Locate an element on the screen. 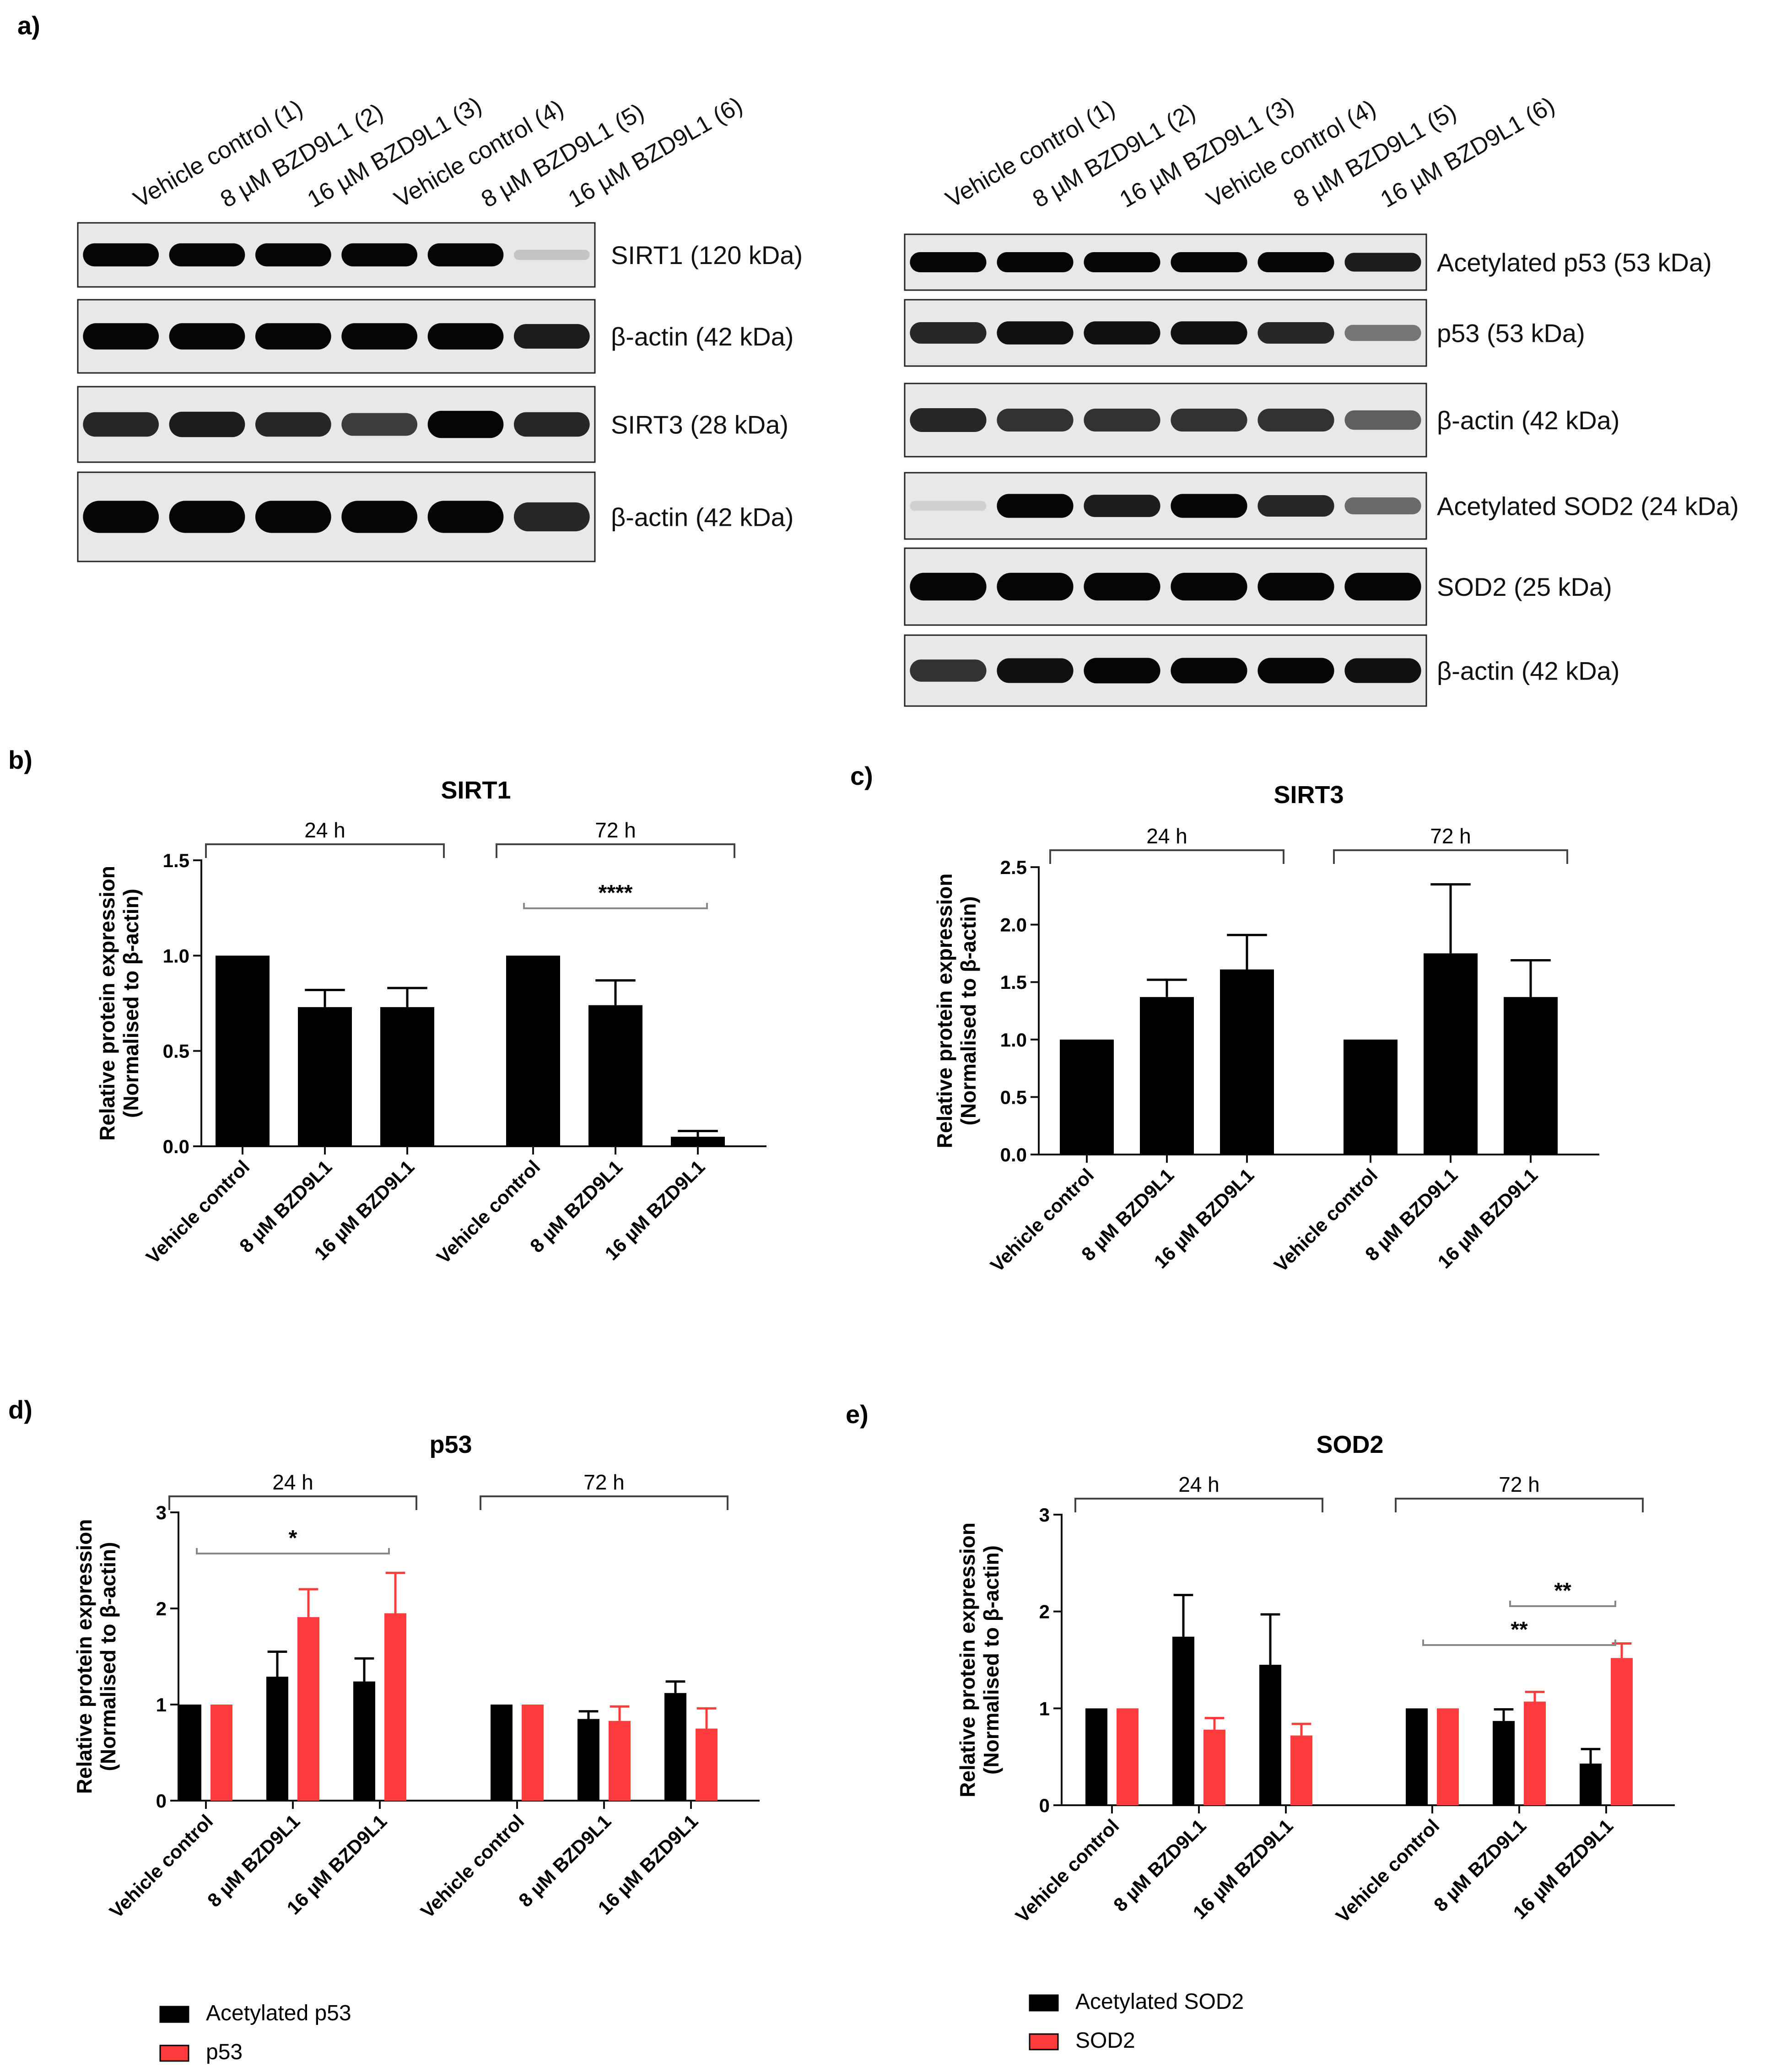 The image size is (1770, 2072). chart-c-ylabel: Relative protein expression is located at coordinates (944, 1011).